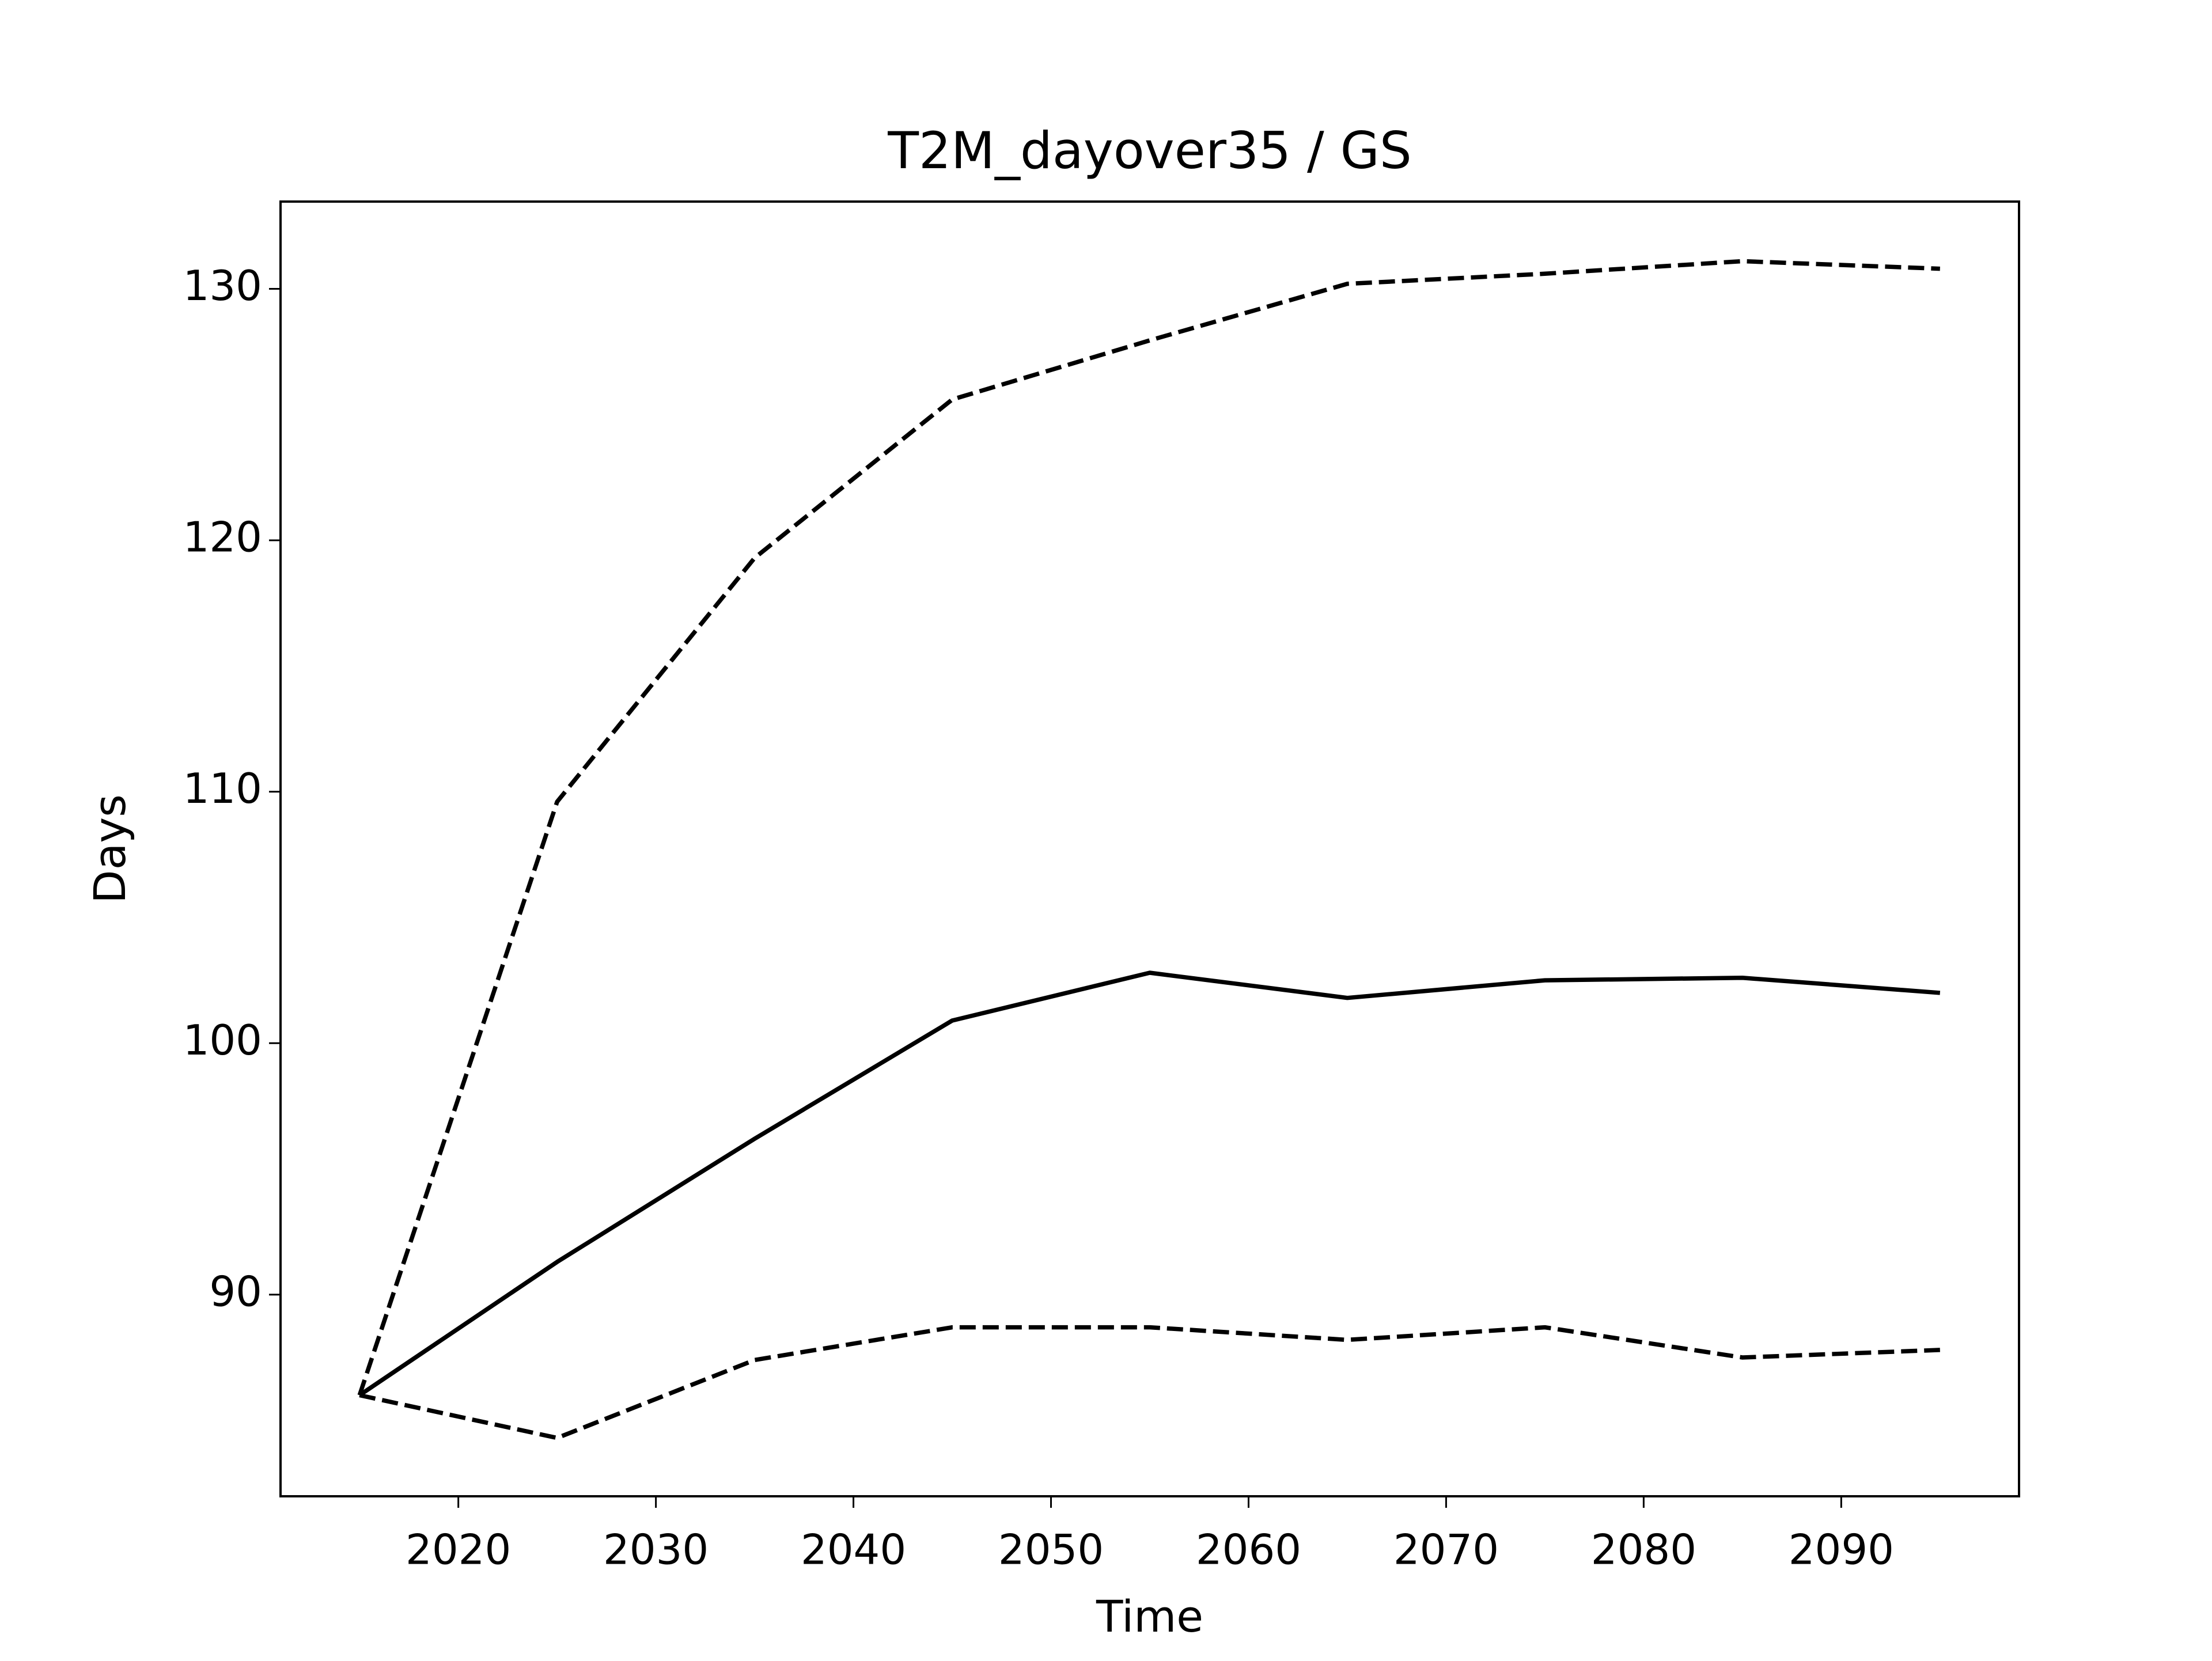  What do you see at coordinates (1149, 150) in the screenshot?
I see `chart-title: T2M_dayover35 / GS` at bounding box center [1149, 150].